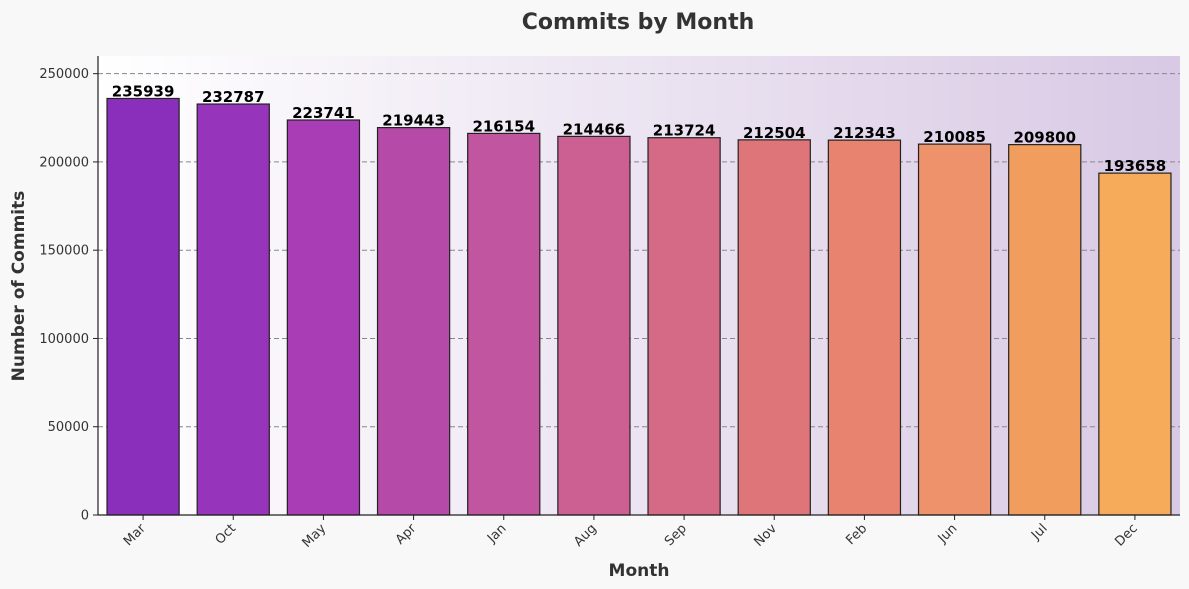 This screenshot has width=1189, height=589. I want to click on y-tick-label: 200000, so click(64, 162).